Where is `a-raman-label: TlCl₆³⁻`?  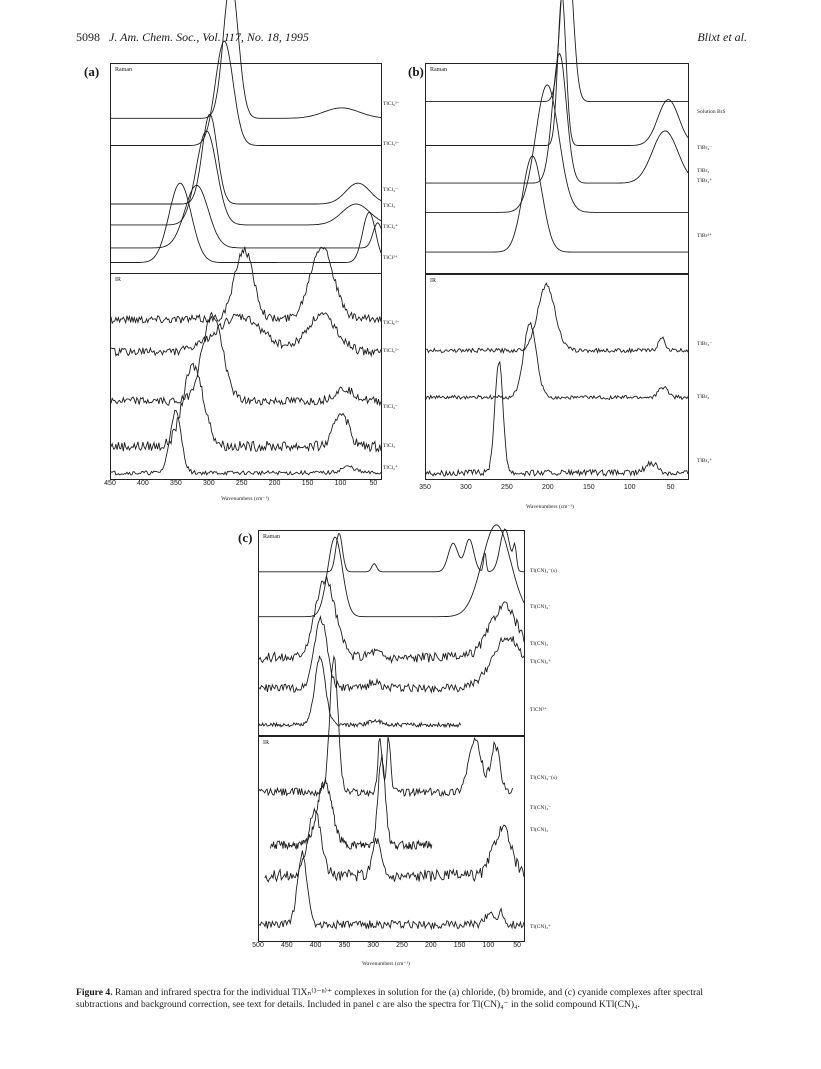 a-raman-label: TlCl₆³⁻ is located at coordinates (391, 104).